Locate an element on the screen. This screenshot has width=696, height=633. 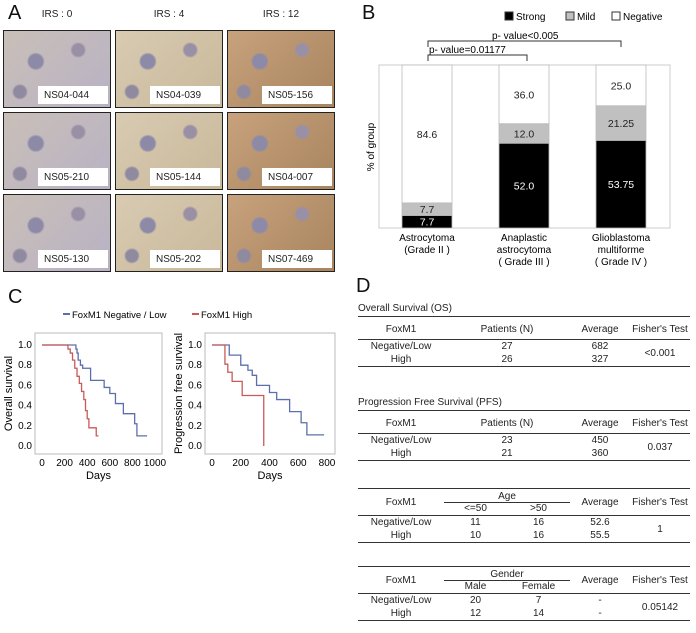
data-label: 12.0 is located at coordinates (524, 134).